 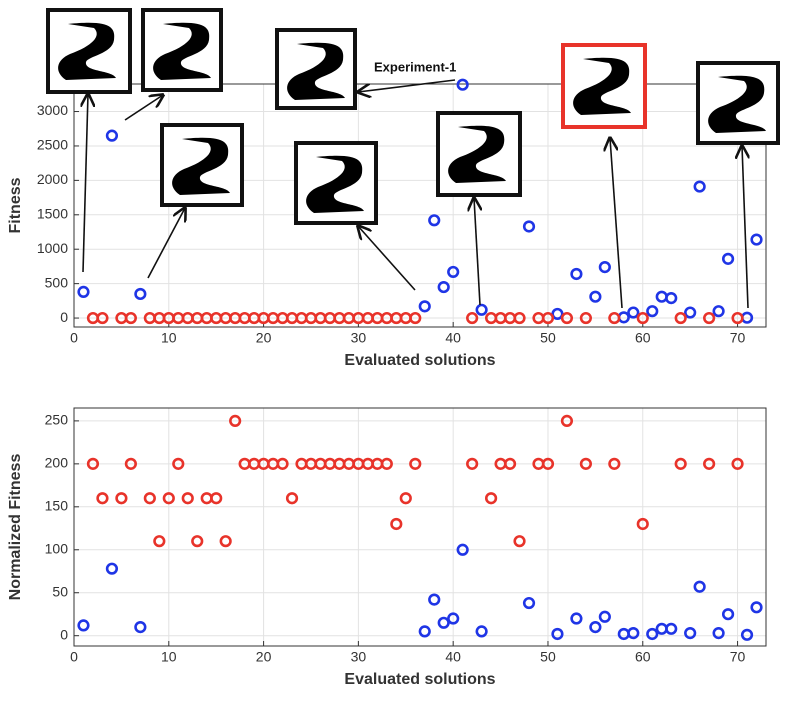 What do you see at coordinates (643, 657) in the screenshot?
I see `x-tick-label: 60` at bounding box center [643, 657].